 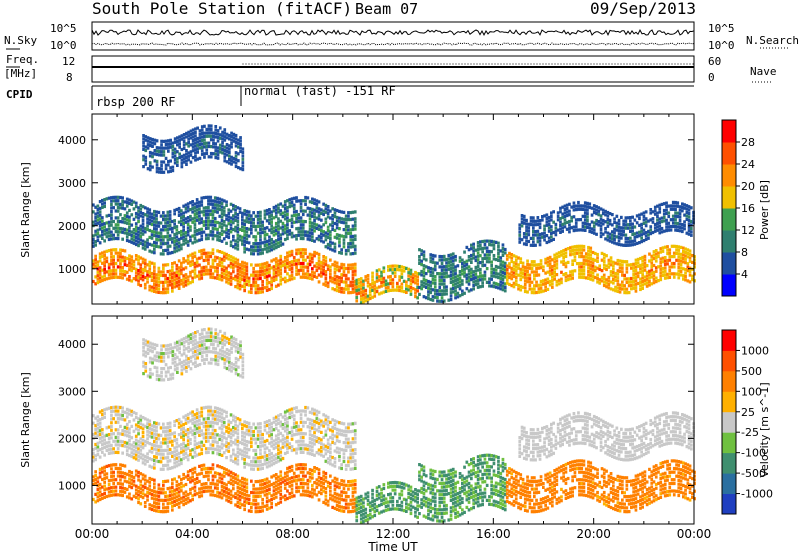 What do you see at coordinates (721, 45) in the screenshot?
I see `nsearch-tick-bottom: 10^0` at bounding box center [721, 45].